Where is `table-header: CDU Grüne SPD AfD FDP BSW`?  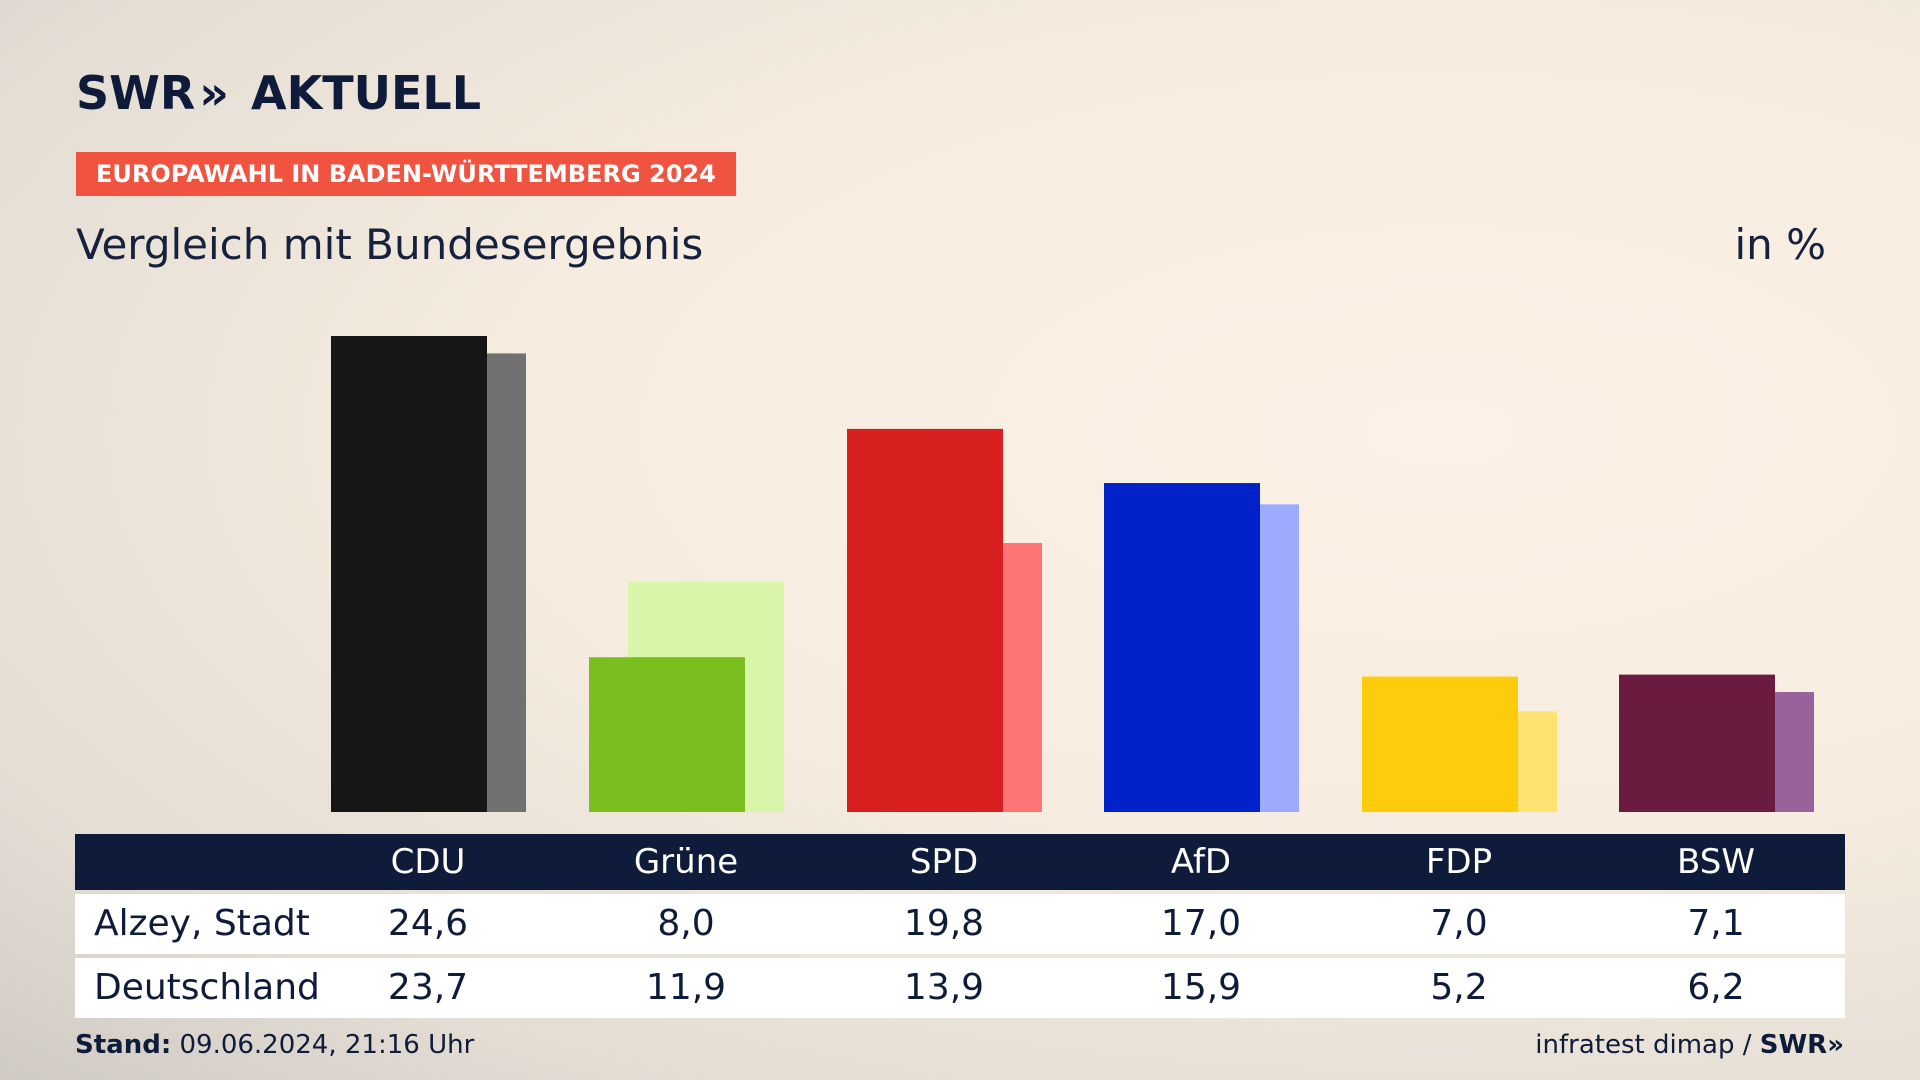
table-header: CDU Grüne SPD AfD FDP BSW is located at coordinates (960, 862).